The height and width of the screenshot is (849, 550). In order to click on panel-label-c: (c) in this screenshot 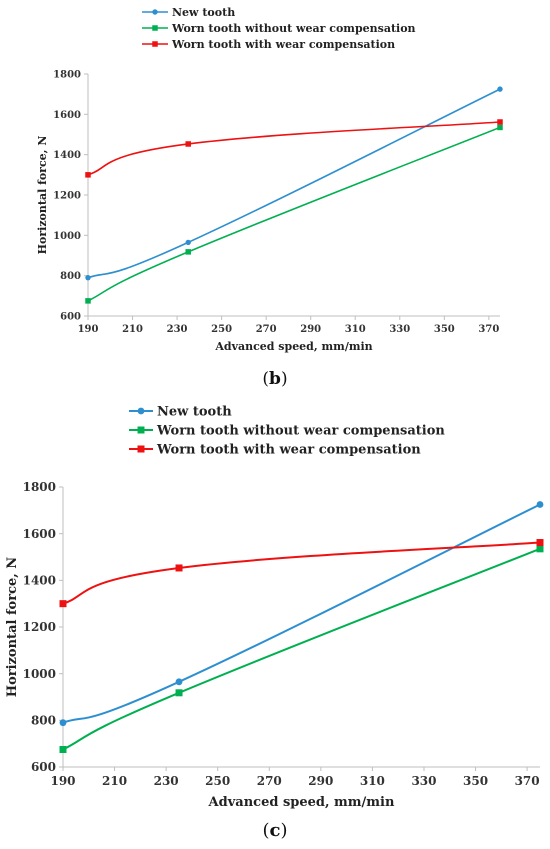, I will do `click(274, 830)`.